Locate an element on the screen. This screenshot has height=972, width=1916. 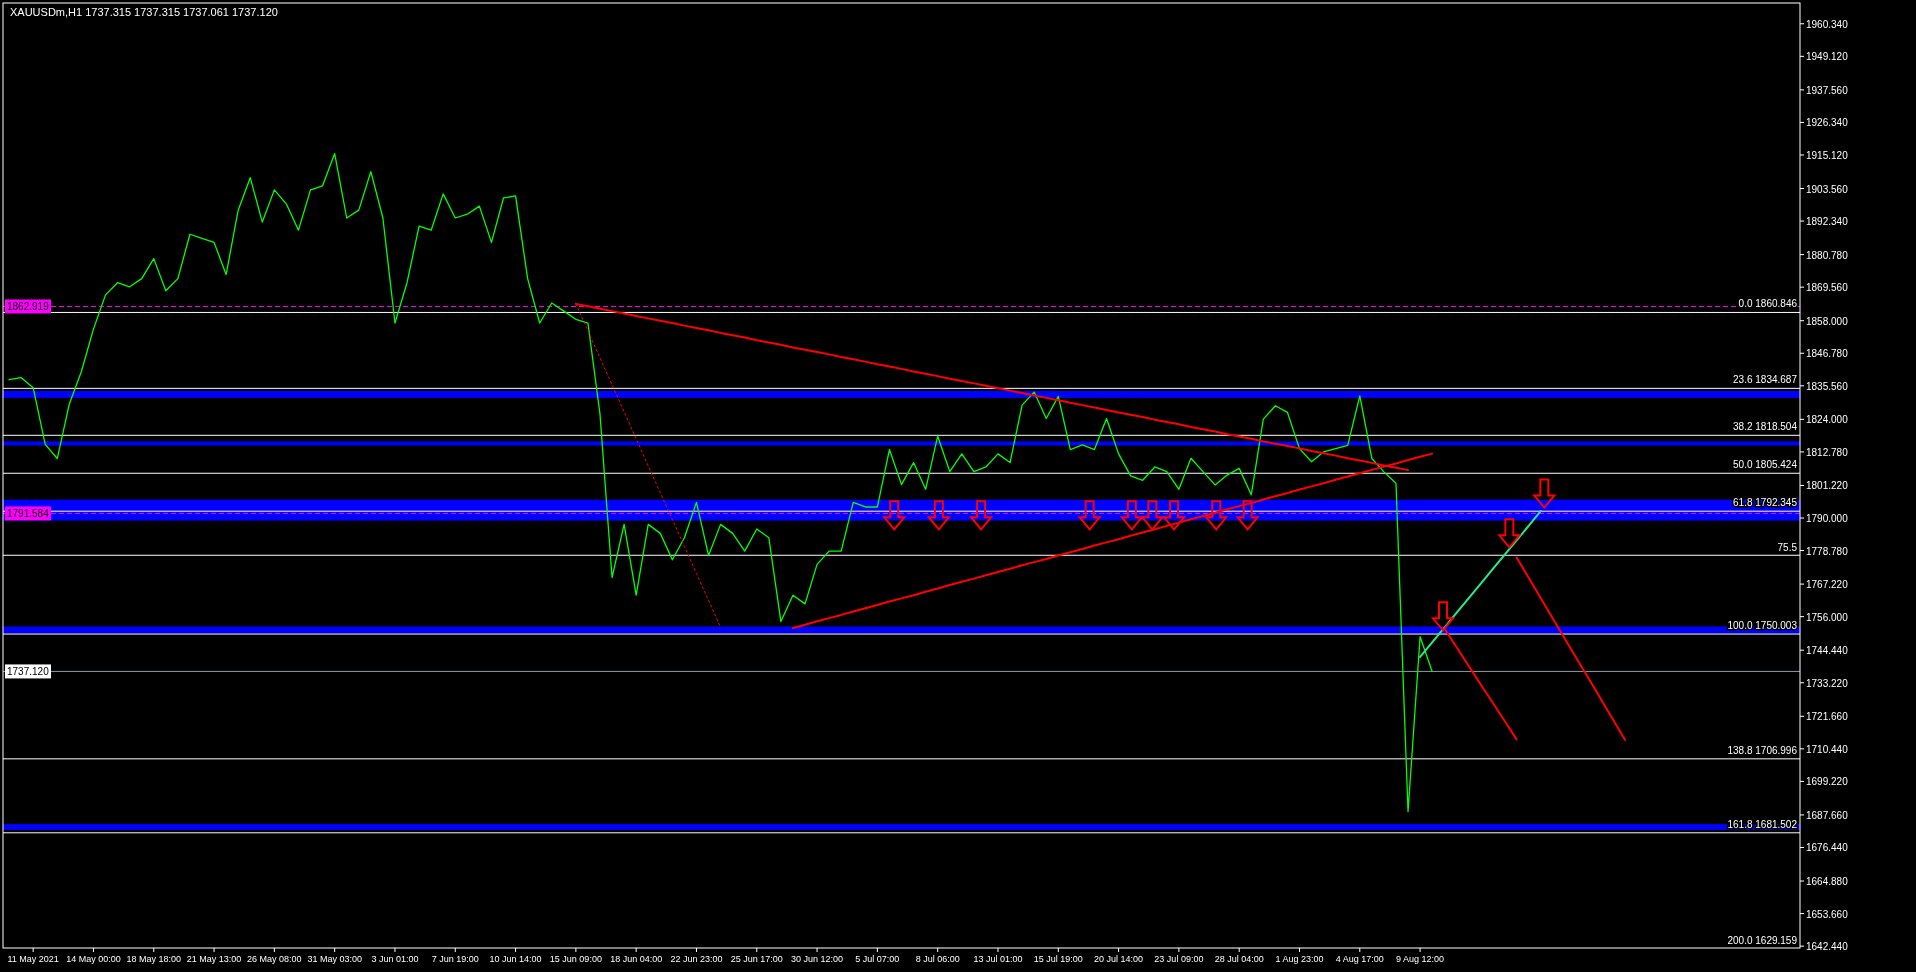
y-tick-label: 1653.660 is located at coordinates (1827, 914).